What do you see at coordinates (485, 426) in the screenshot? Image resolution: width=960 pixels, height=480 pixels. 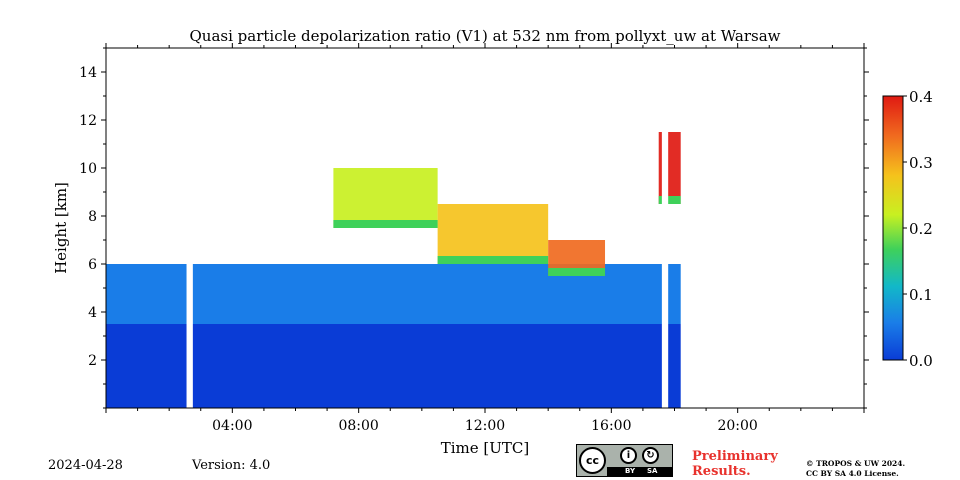 I see `x-tick-label: 12:00` at bounding box center [485, 426].